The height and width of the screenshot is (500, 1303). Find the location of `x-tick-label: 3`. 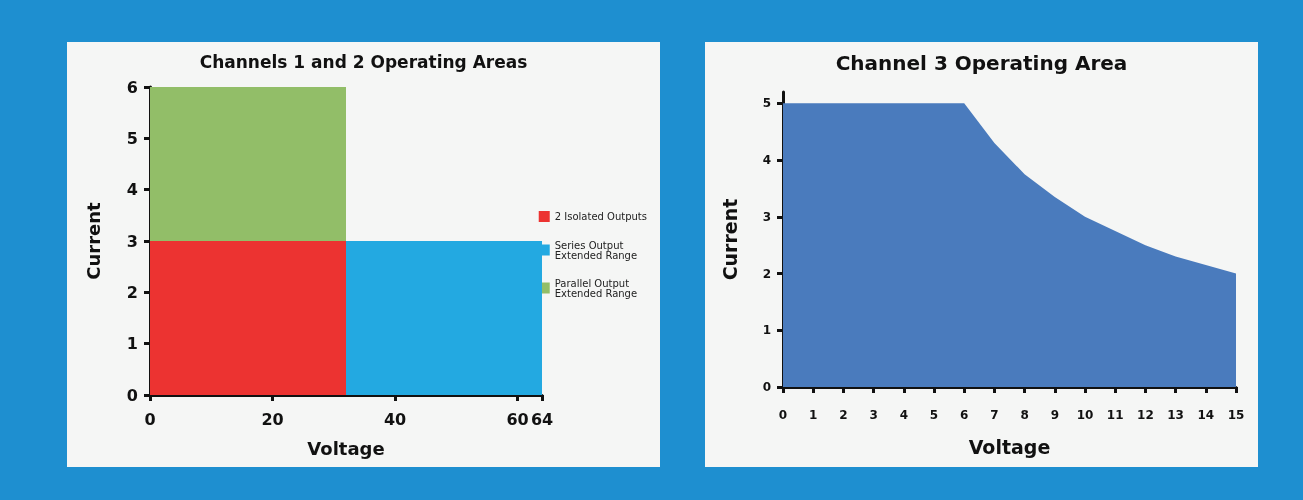

x-tick-label: 3 is located at coordinates (873, 415).